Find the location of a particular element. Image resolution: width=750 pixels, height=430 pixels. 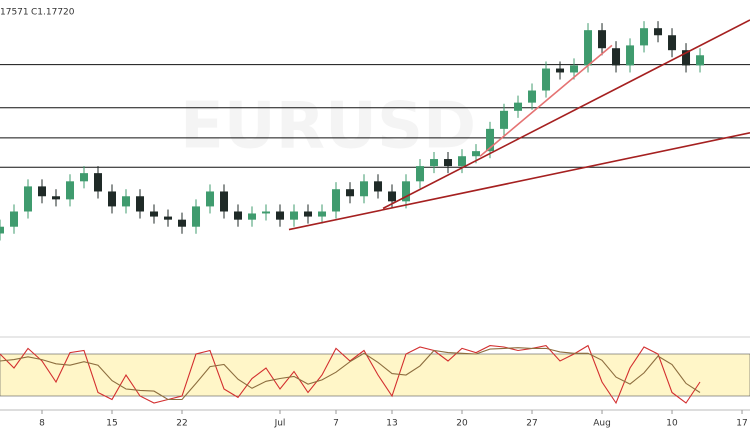

x-tick-label: 27 is located at coordinates (531, 424).